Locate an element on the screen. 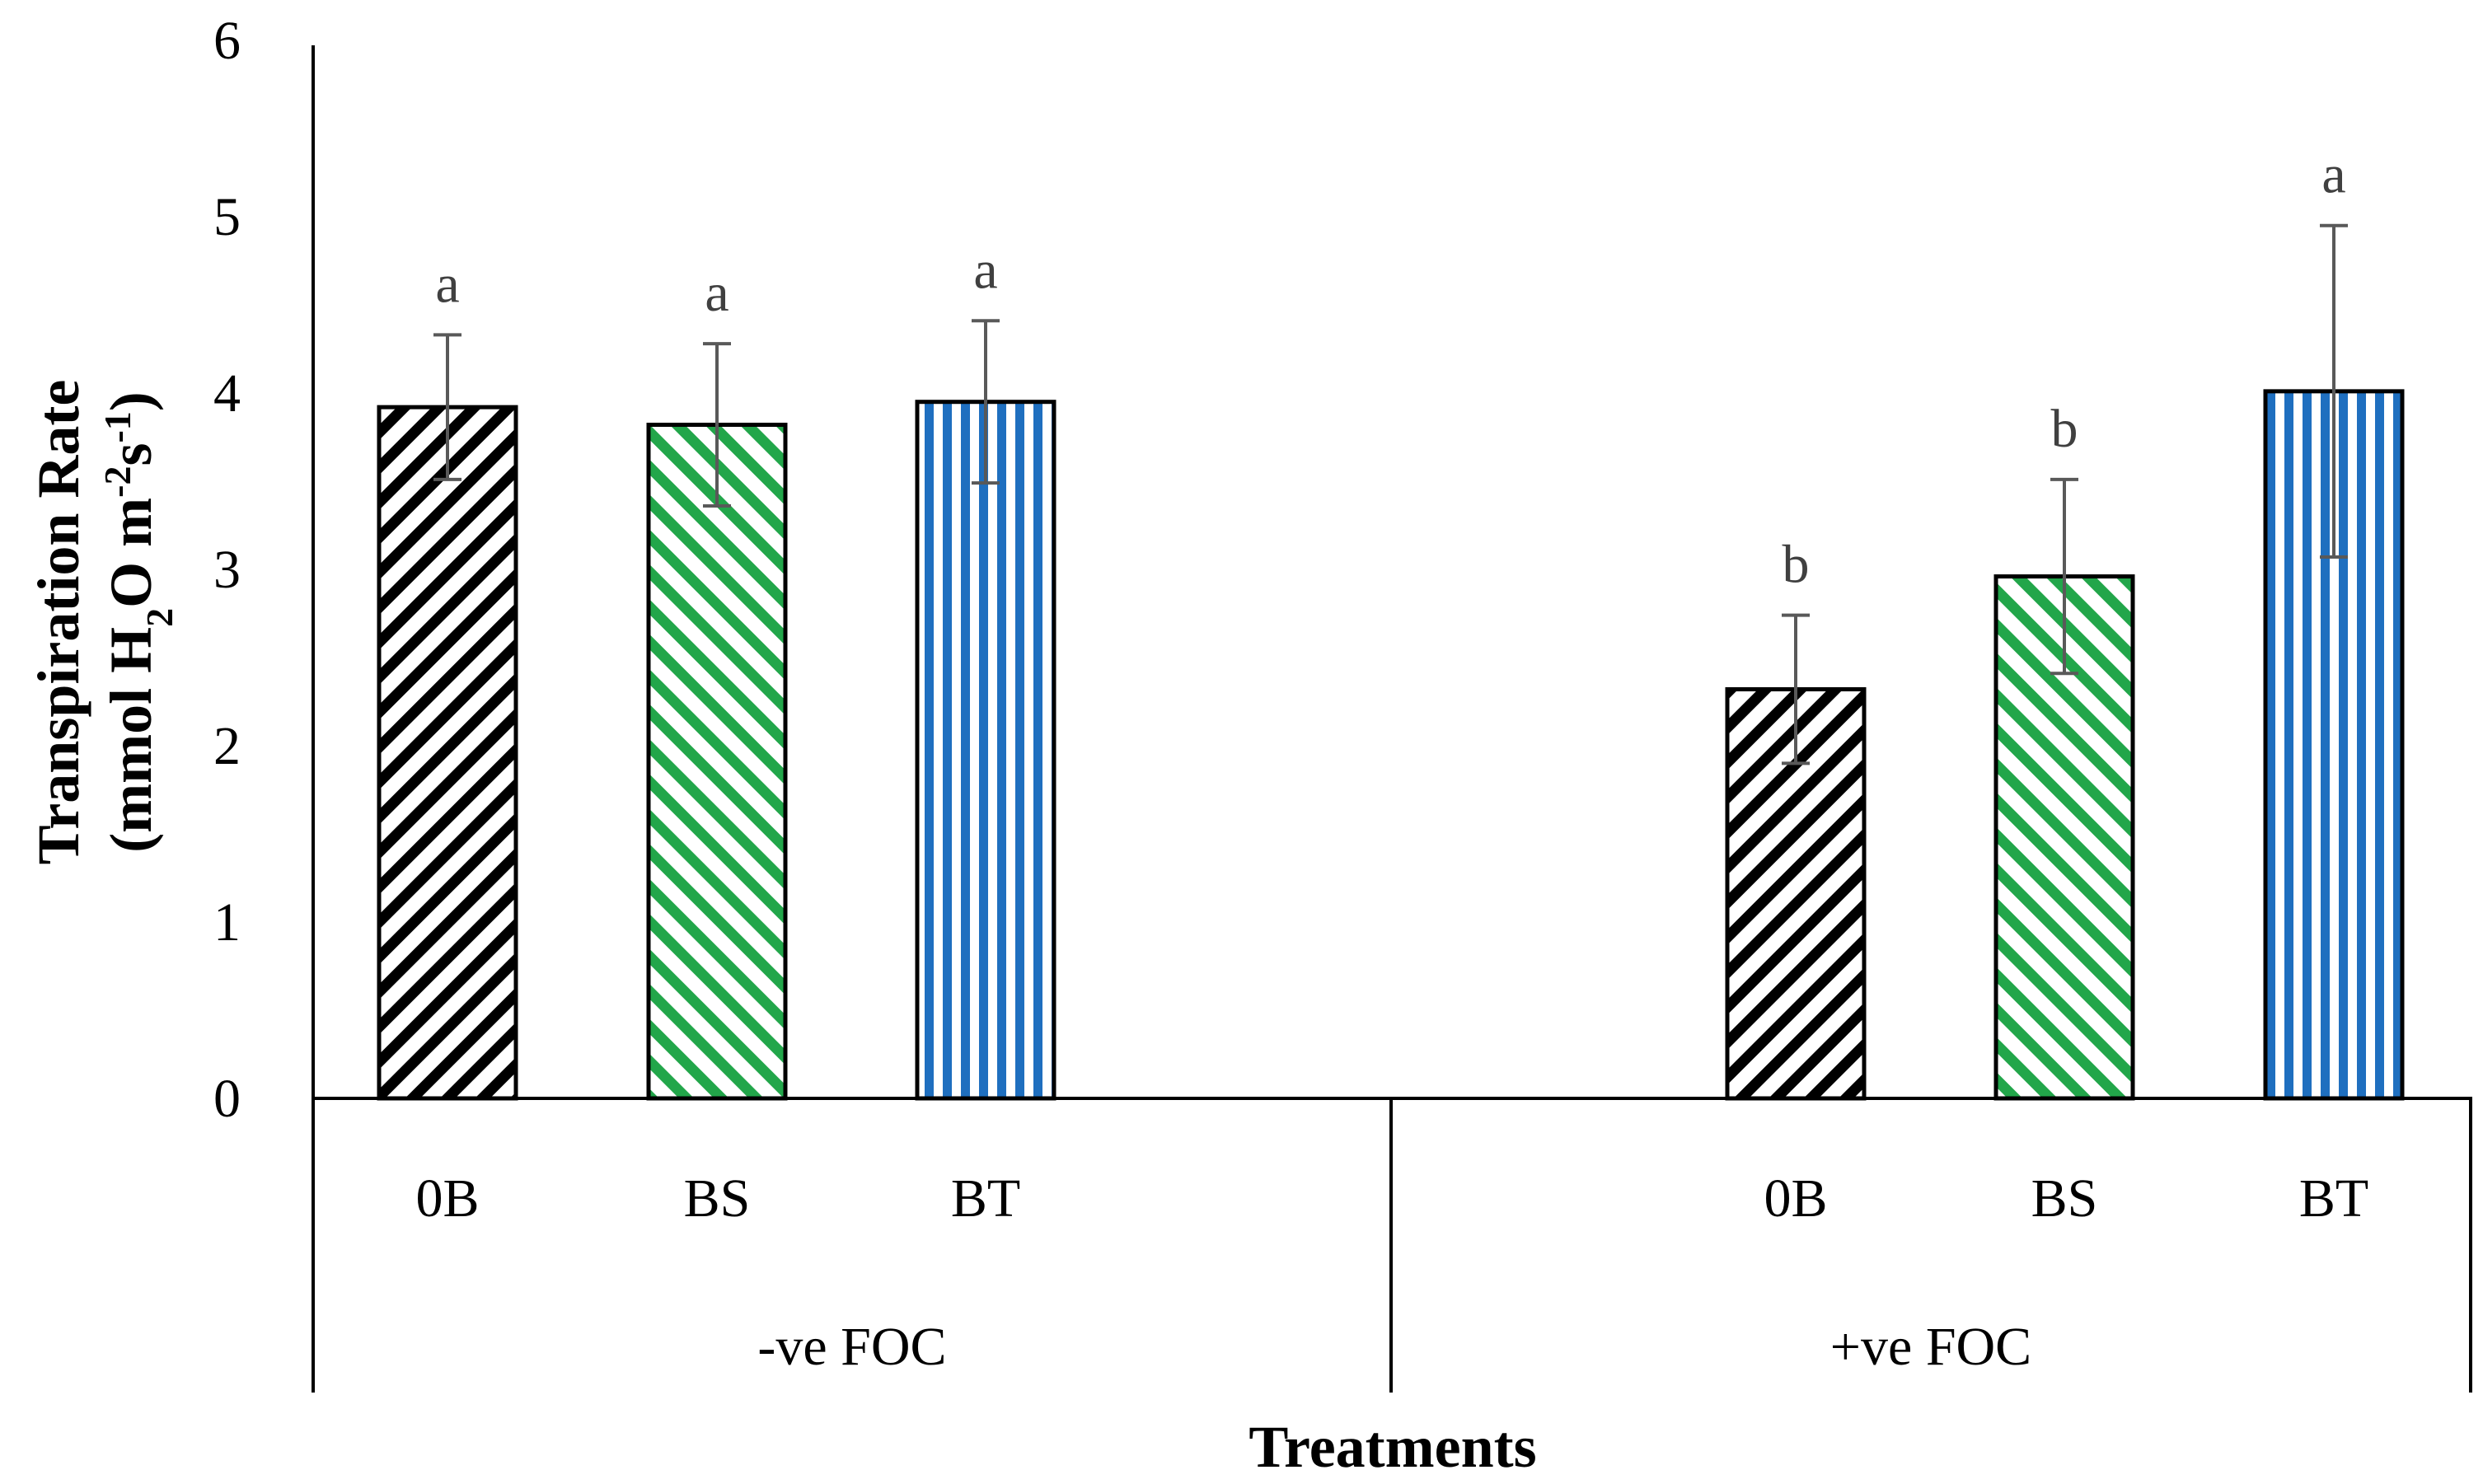 Image resolution: width=2483 pixels, height=1484 pixels. category-labels: 0B BS BT 0B BS BT is located at coordinates (1391, 1198).